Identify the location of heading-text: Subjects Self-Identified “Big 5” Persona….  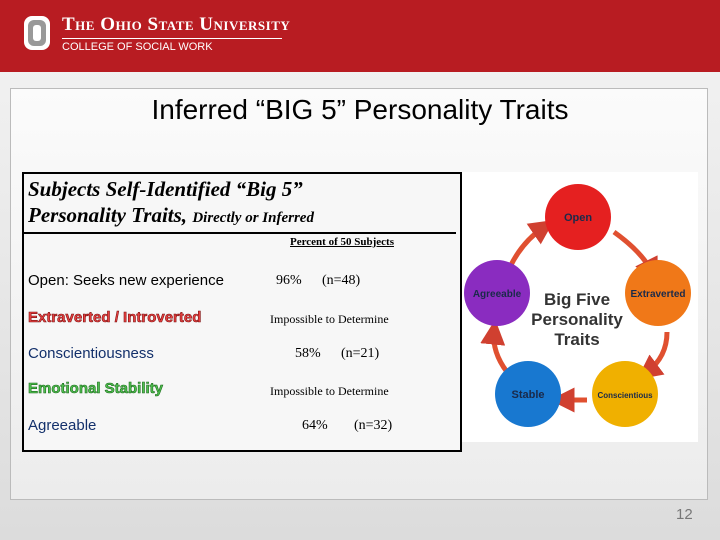
(165, 202).